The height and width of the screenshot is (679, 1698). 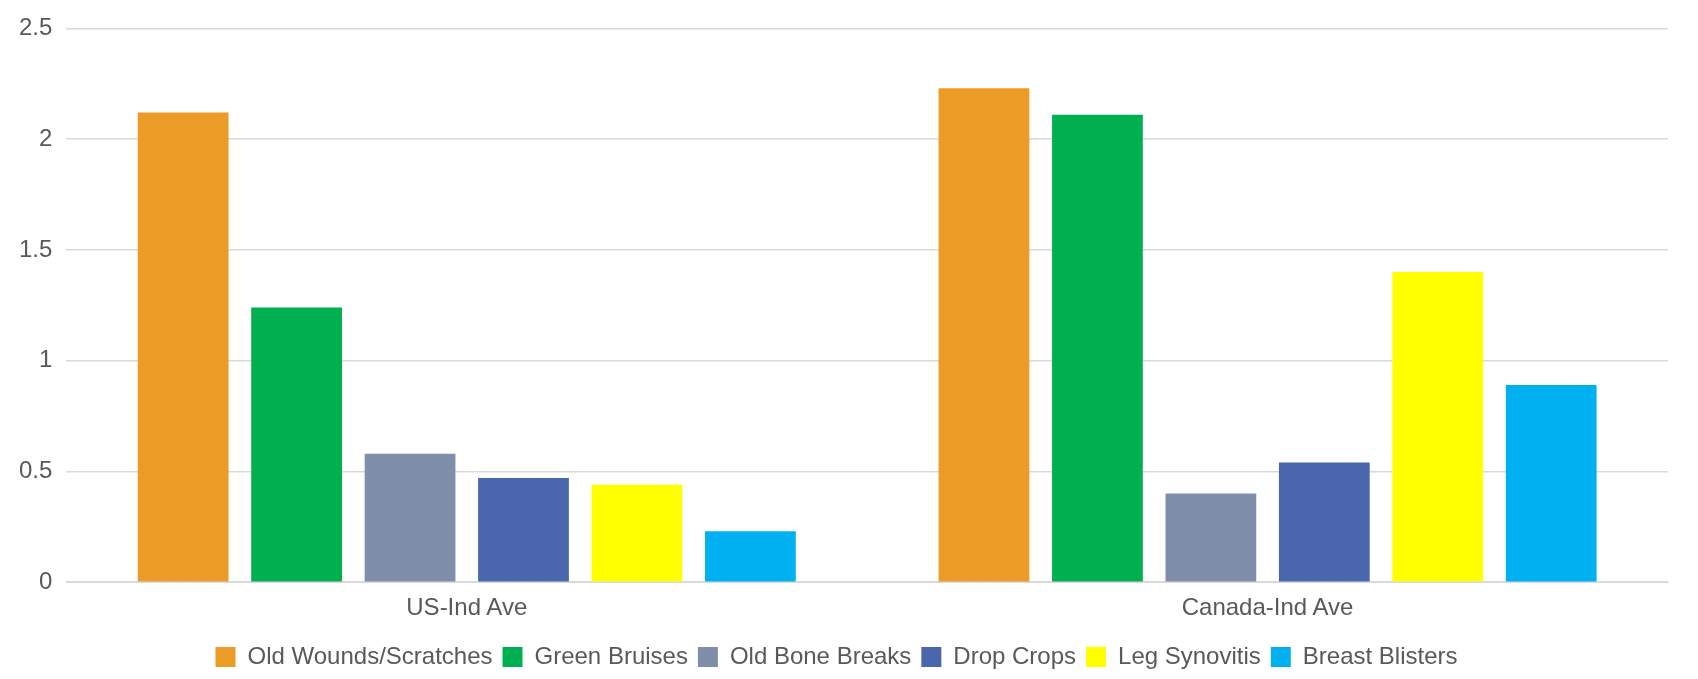 I want to click on y-tick-label: 2, so click(x=46, y=137).